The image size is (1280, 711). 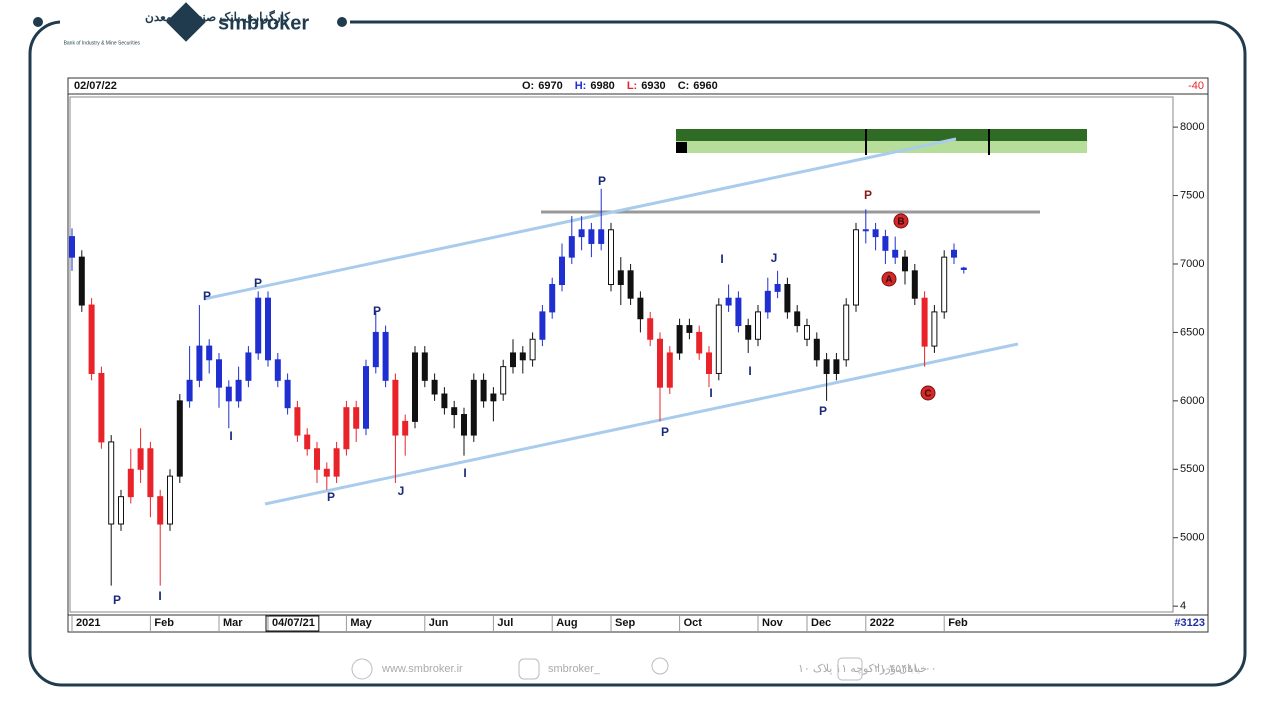 I want to click on y-tick-label: 5000, so click(x=1192, y=538).